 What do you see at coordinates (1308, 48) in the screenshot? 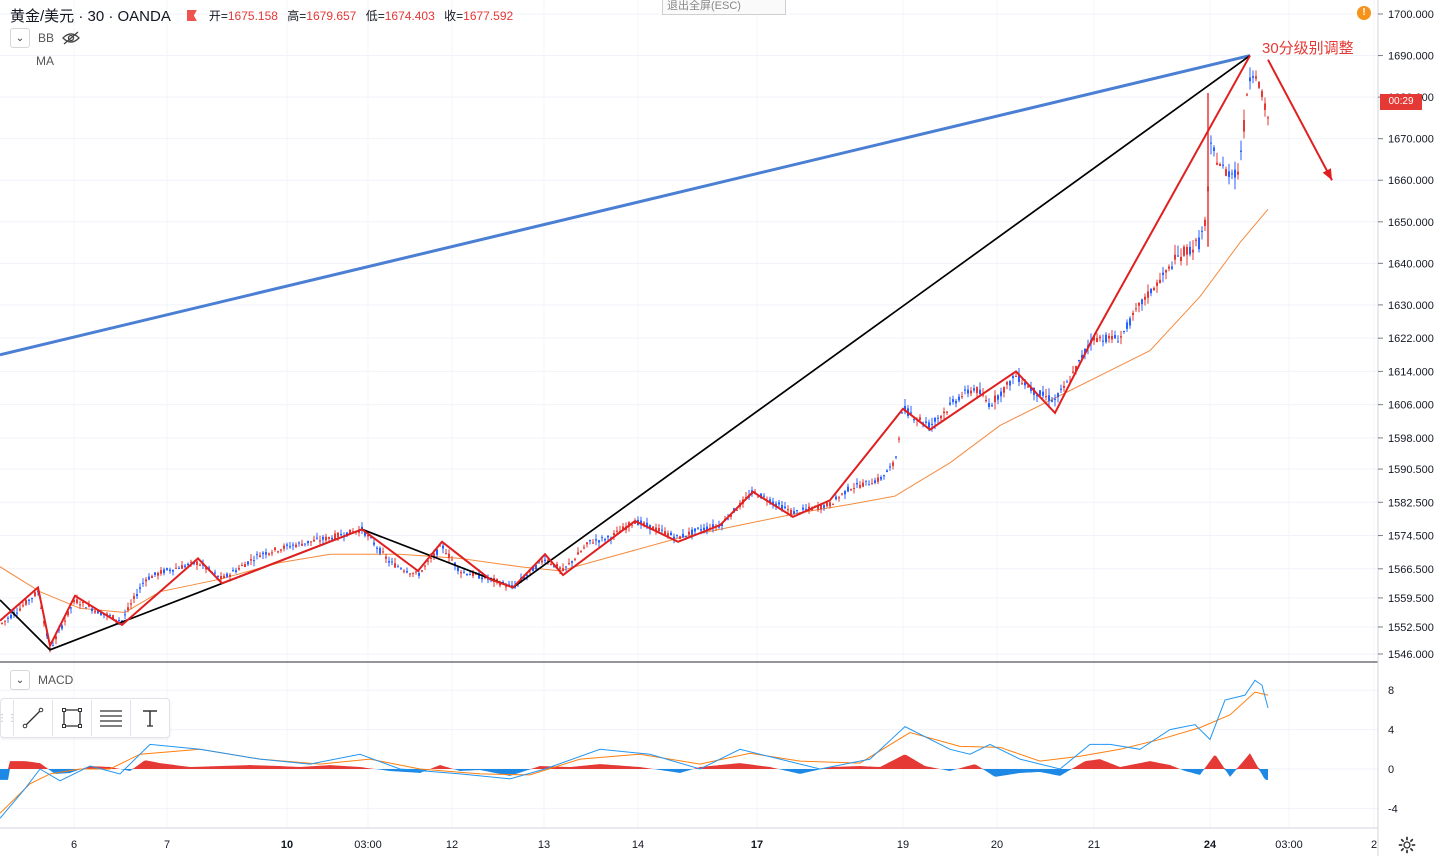
I see `annotation-text: 30分级别调整` at bounding box center [1308, 48].